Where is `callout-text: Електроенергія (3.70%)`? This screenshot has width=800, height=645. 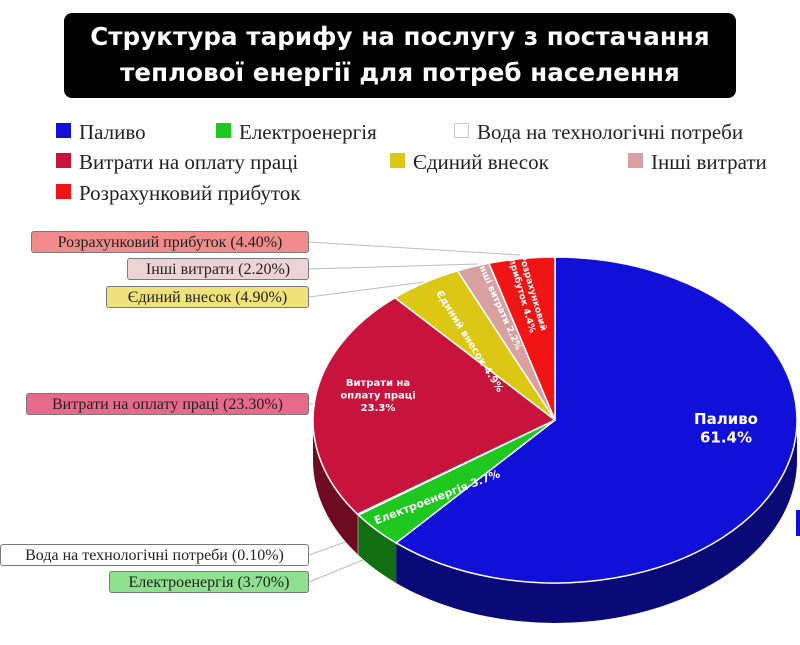
callout-text: Електроенергія (3.70%) is located at coordinates (209, 582).